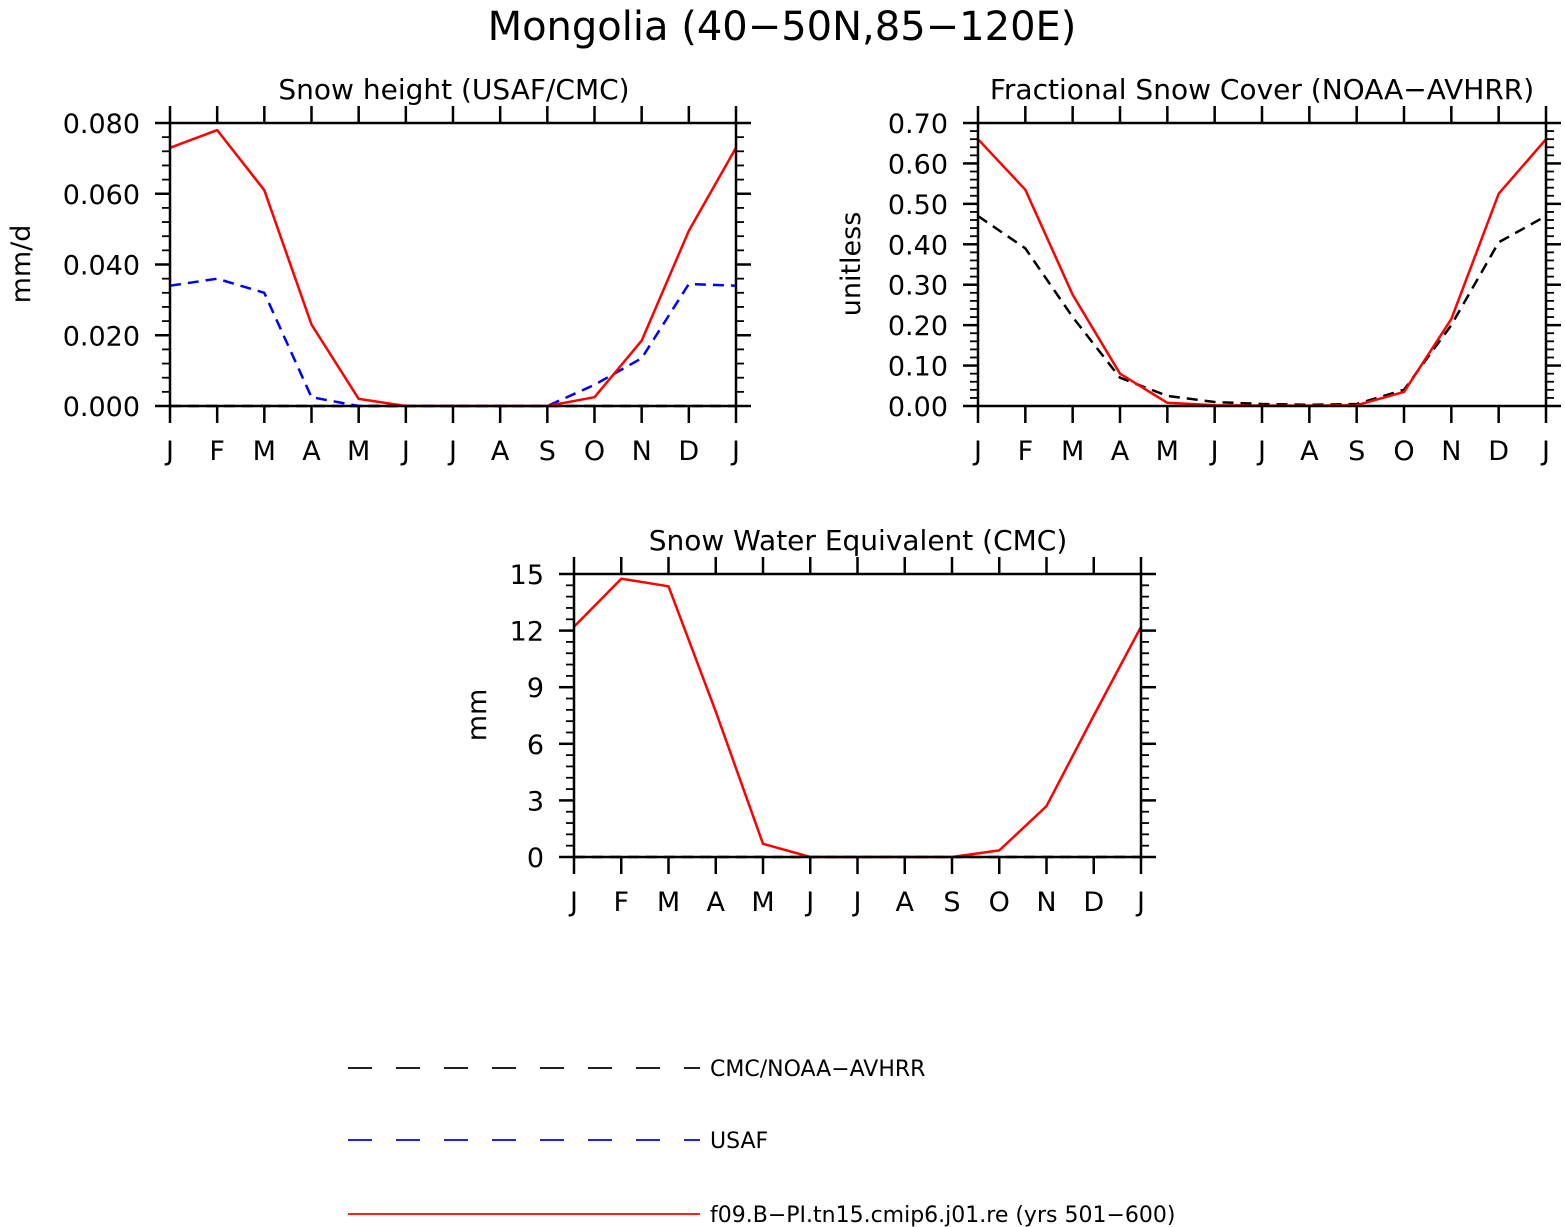  What do you see at coordinates (858, 540) in the screenshot?
I see `panel-title: Snow Water Equivalent (CMC)` at bounding box center [858, 540].